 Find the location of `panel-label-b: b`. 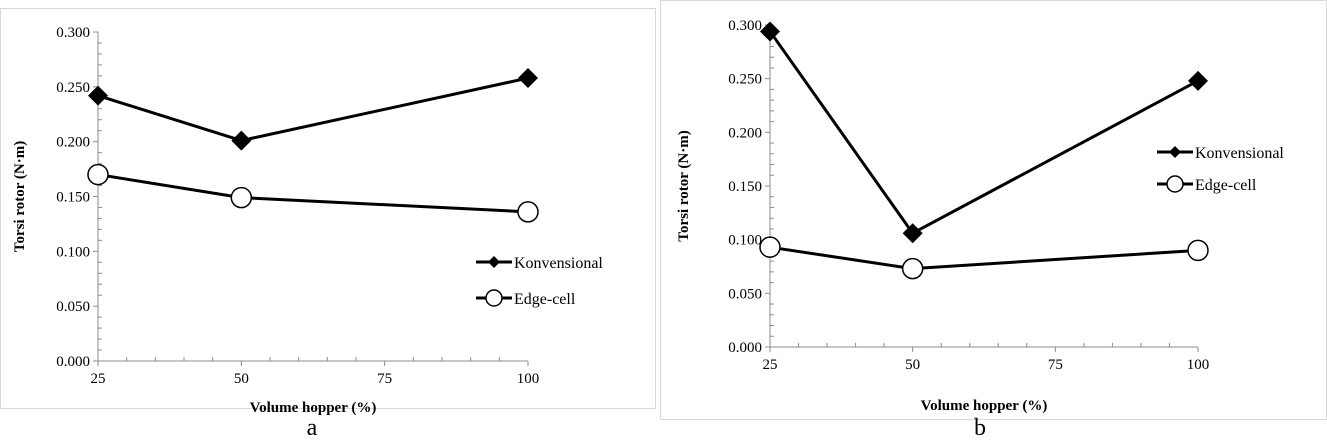

panel-label-b: b is located at coordinates (980, 428).